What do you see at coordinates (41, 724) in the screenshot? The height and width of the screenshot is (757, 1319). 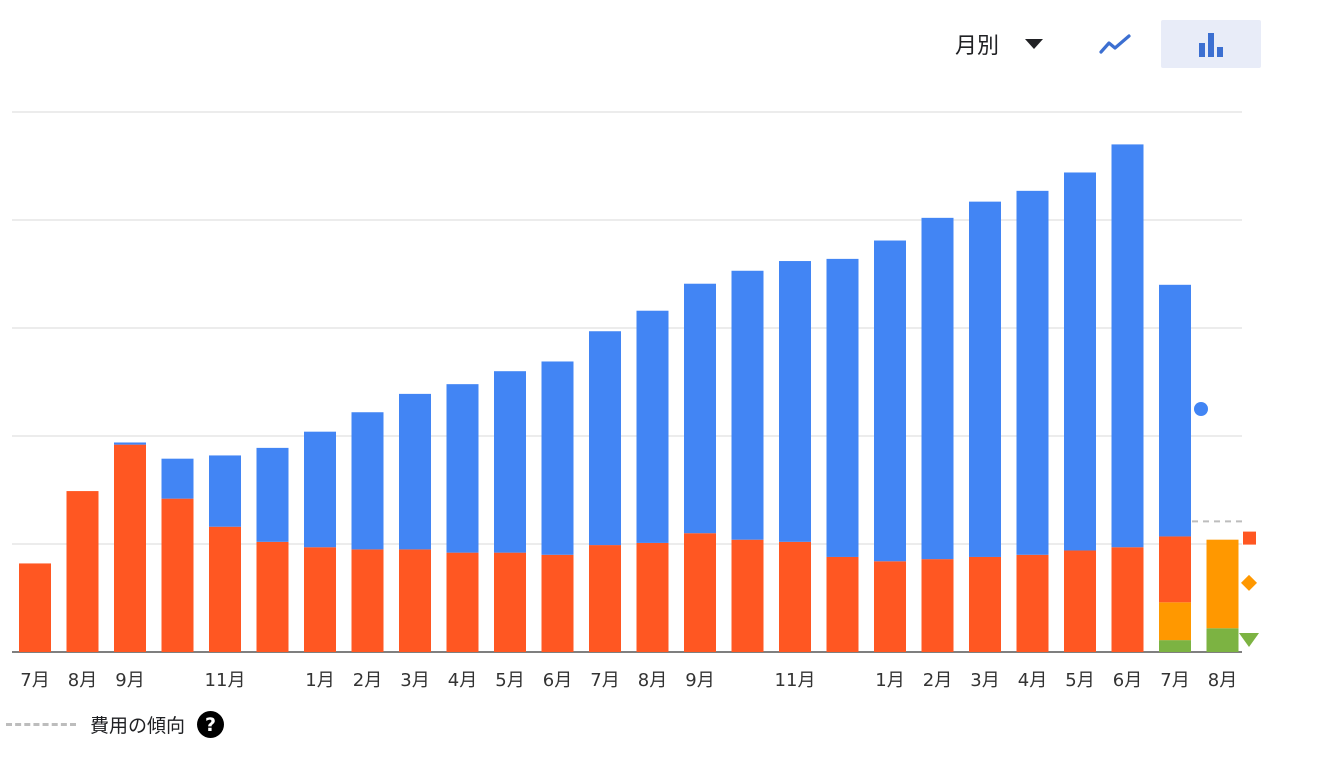 I see `trend-line-swatch` at bounding box center [41, 724].